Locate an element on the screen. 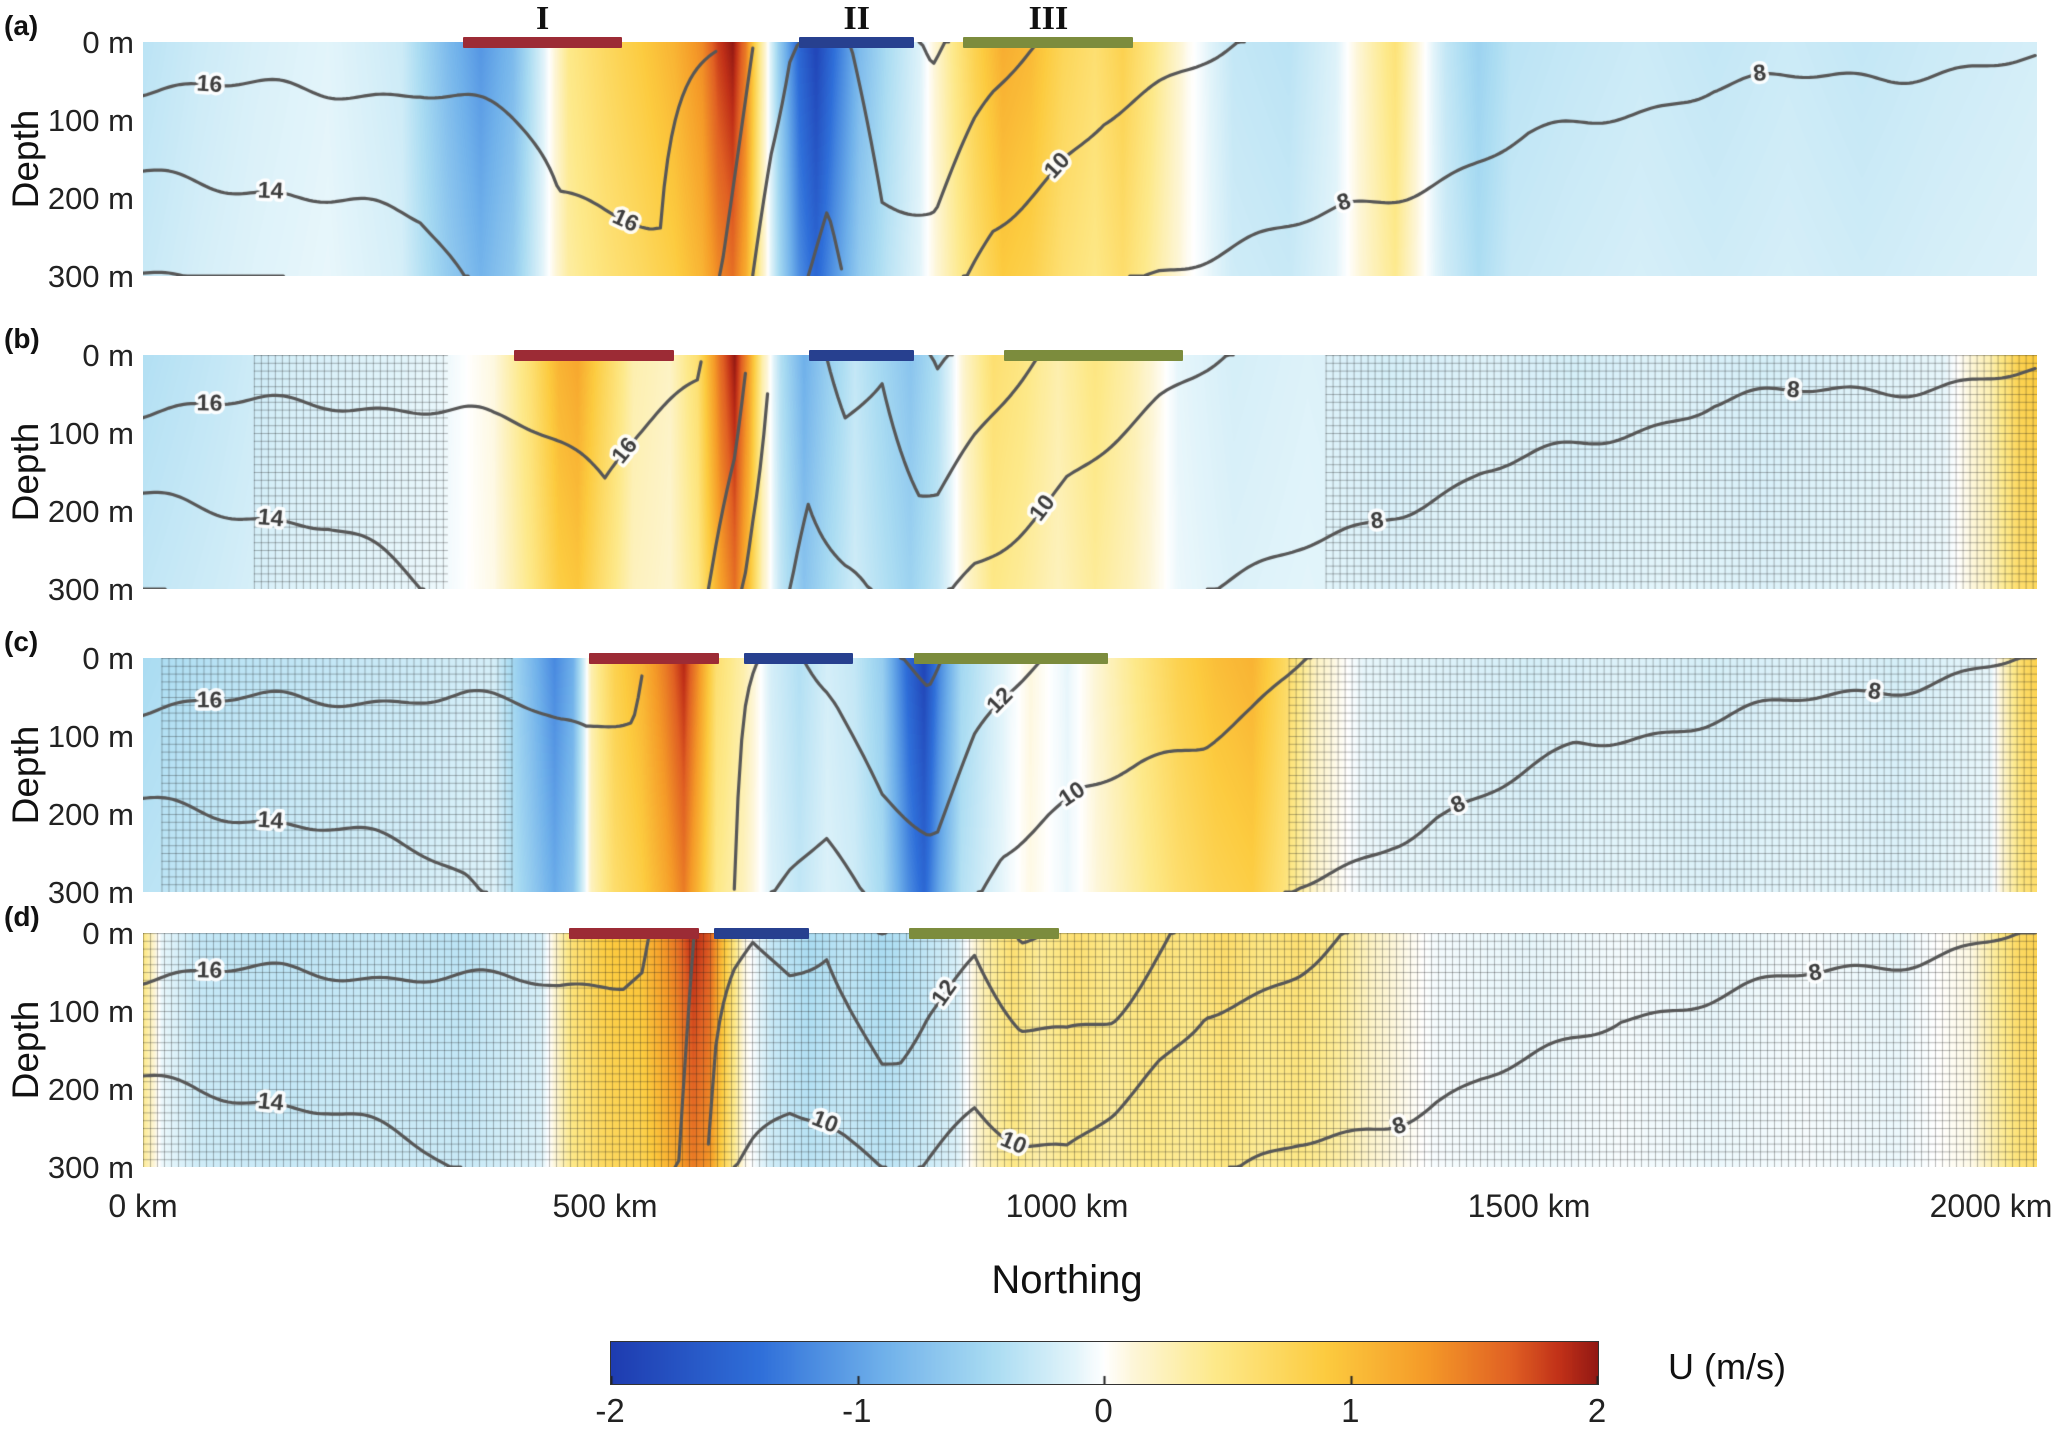 The height and width of the screenshot is (1435, 2067). colorbar-tick-0: 0 is located at coordinates (1103, 1410).